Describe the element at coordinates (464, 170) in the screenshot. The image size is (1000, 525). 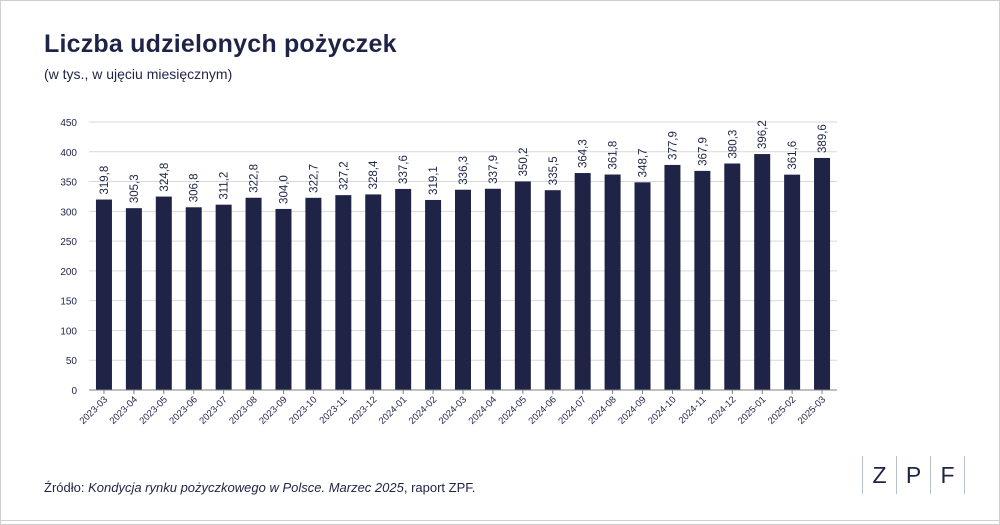
I see `data-label: 336,3` at that location.